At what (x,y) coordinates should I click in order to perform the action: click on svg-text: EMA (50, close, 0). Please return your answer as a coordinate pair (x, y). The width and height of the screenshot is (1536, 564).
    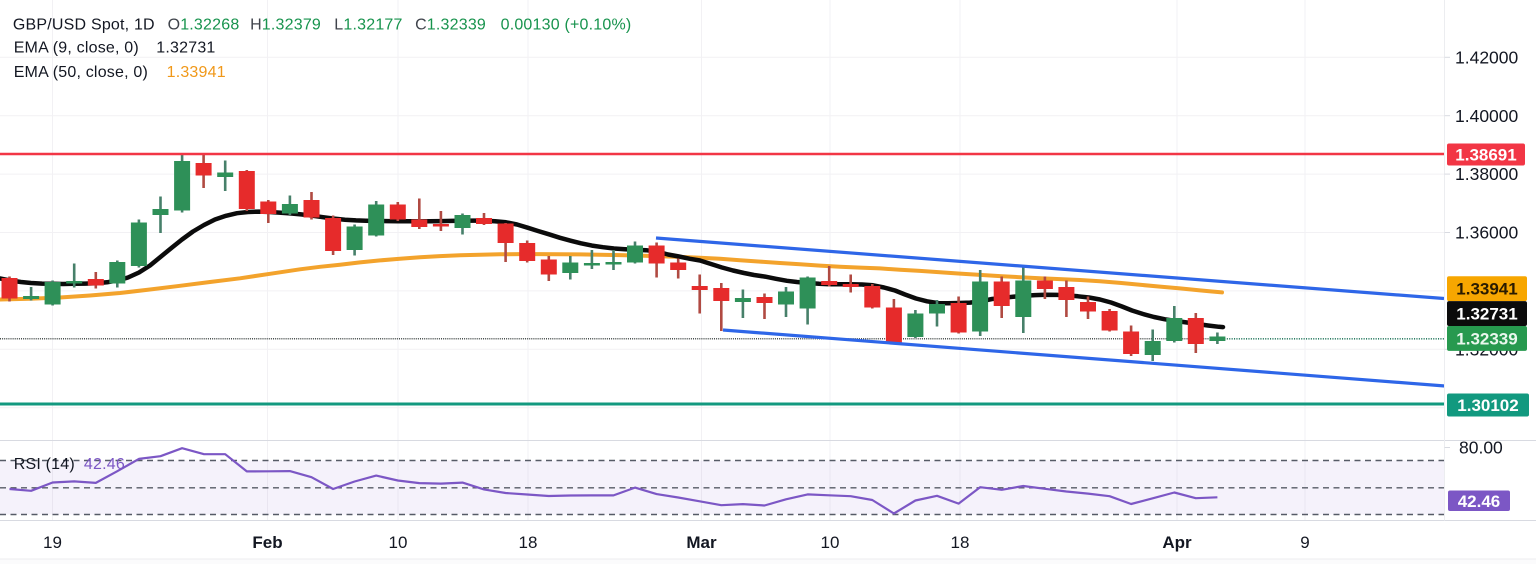
    Looking at the image, I should click on (81, 72).